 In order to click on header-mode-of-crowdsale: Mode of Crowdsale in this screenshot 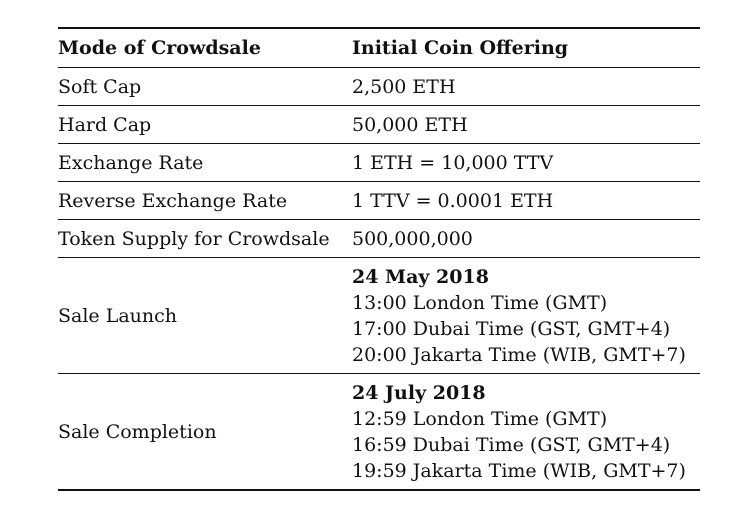, I will do `click(205, 47)`.